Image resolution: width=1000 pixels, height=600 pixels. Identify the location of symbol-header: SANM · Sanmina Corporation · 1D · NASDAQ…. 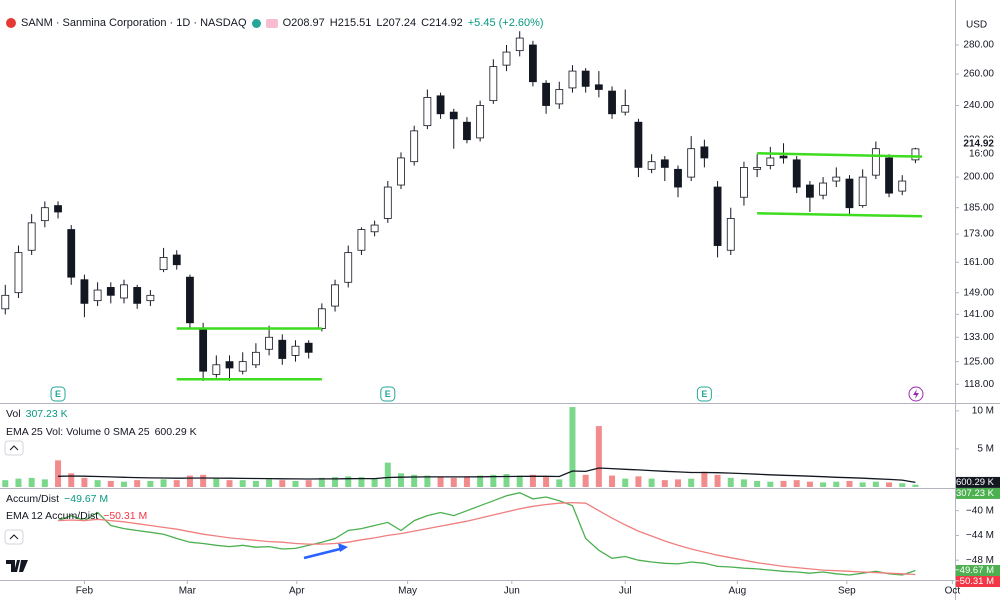
(275, 23).